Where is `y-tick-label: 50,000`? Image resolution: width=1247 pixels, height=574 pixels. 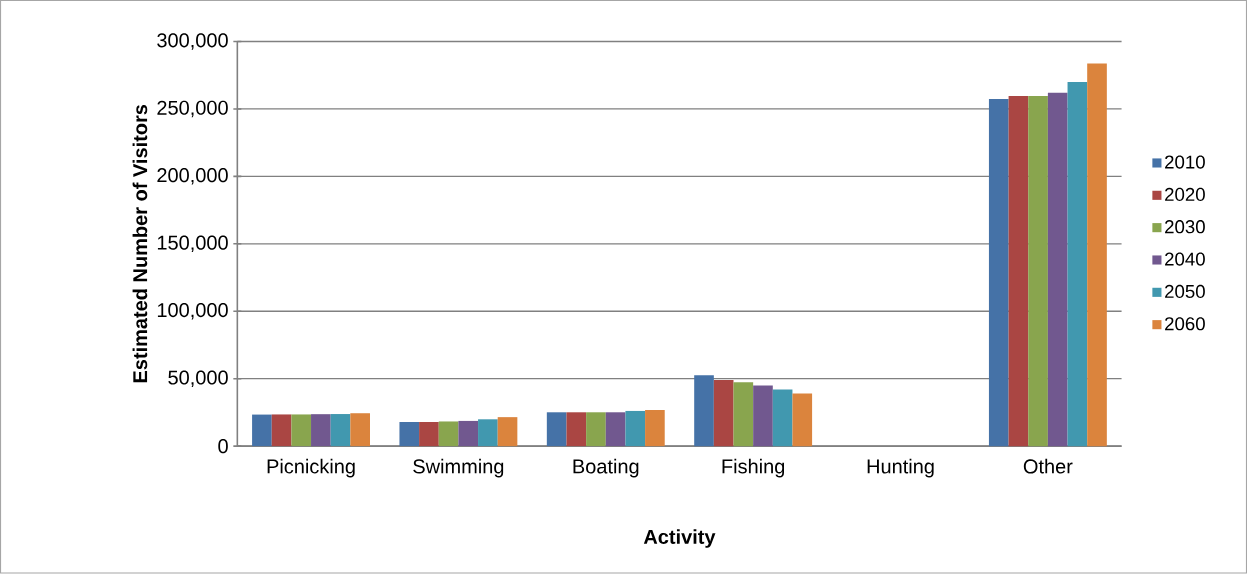 y-tick-label: 50,000 is located at coordinates (198, 379).